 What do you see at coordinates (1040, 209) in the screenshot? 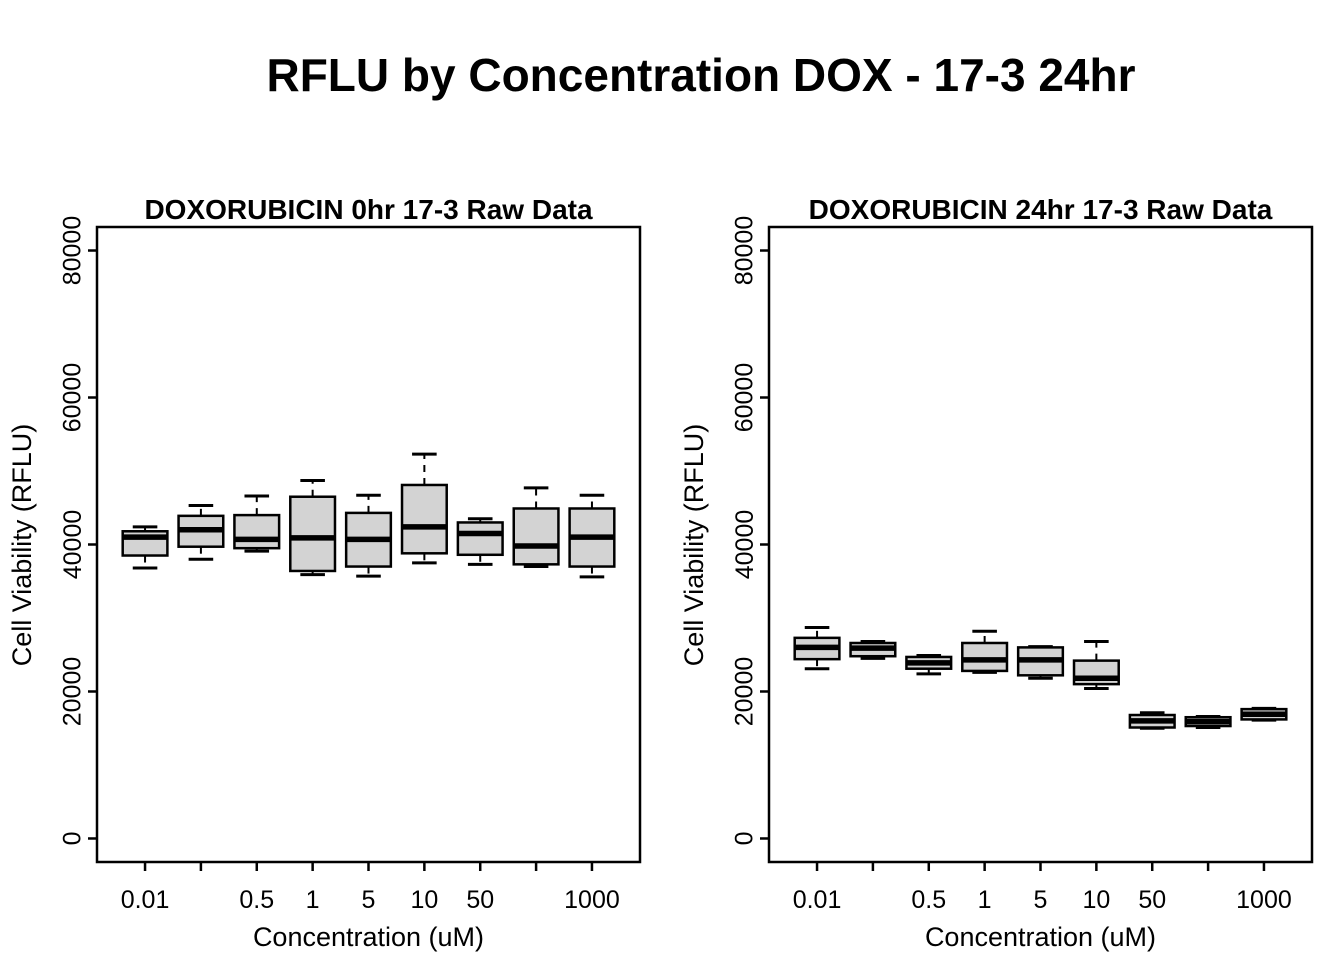
I see `panel-title-24hr: DOXORUBICIN 24hr 17-3 Raw Data` at bounding box center [1040, 209].